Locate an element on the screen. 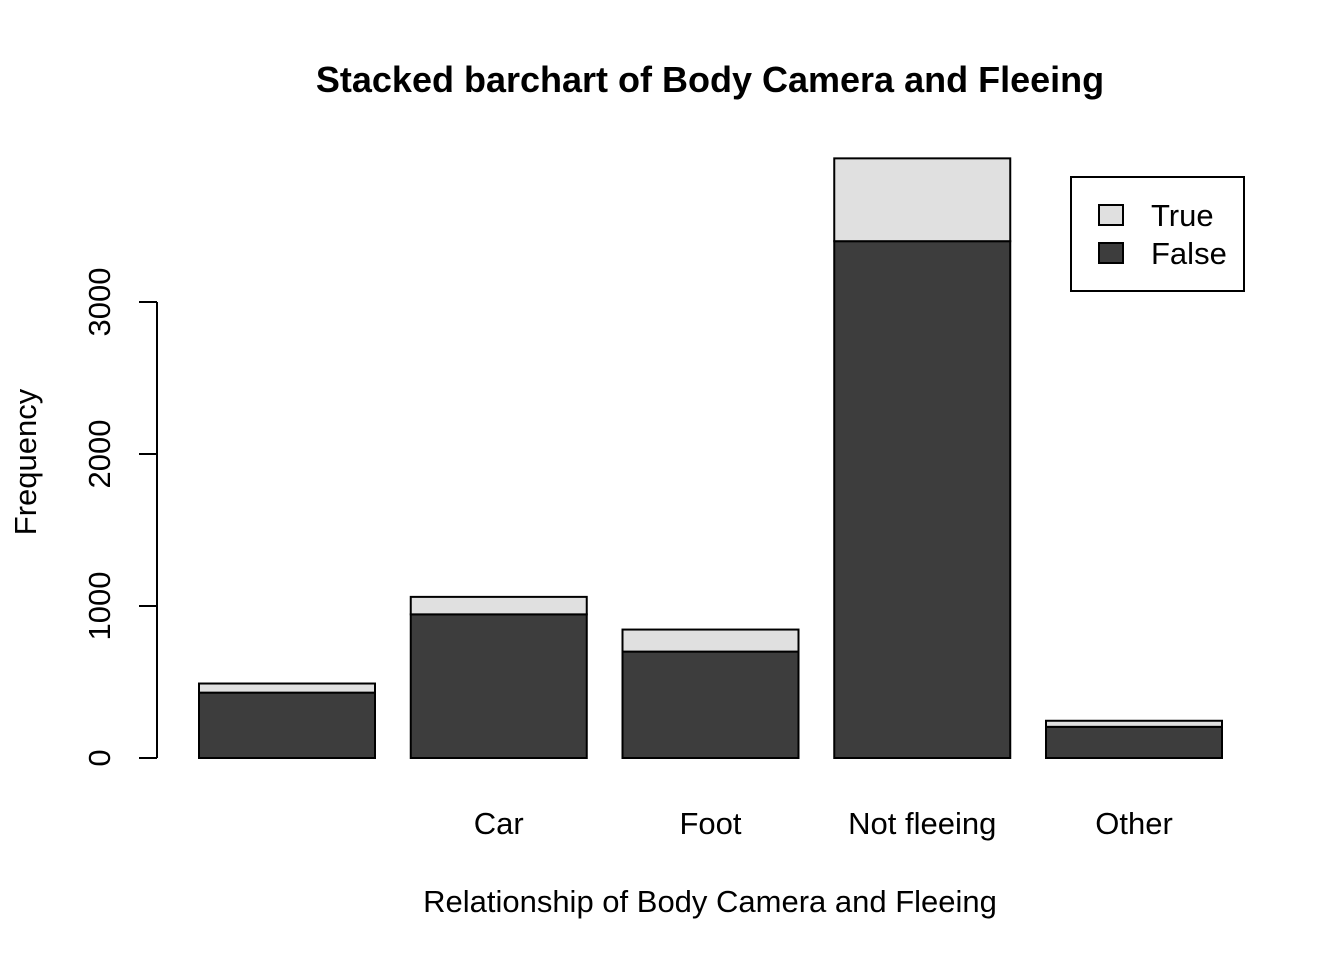 Image resolution: width=1344 pixels, height=960 pixels. legend-box is located at coordinates (1157, 234).